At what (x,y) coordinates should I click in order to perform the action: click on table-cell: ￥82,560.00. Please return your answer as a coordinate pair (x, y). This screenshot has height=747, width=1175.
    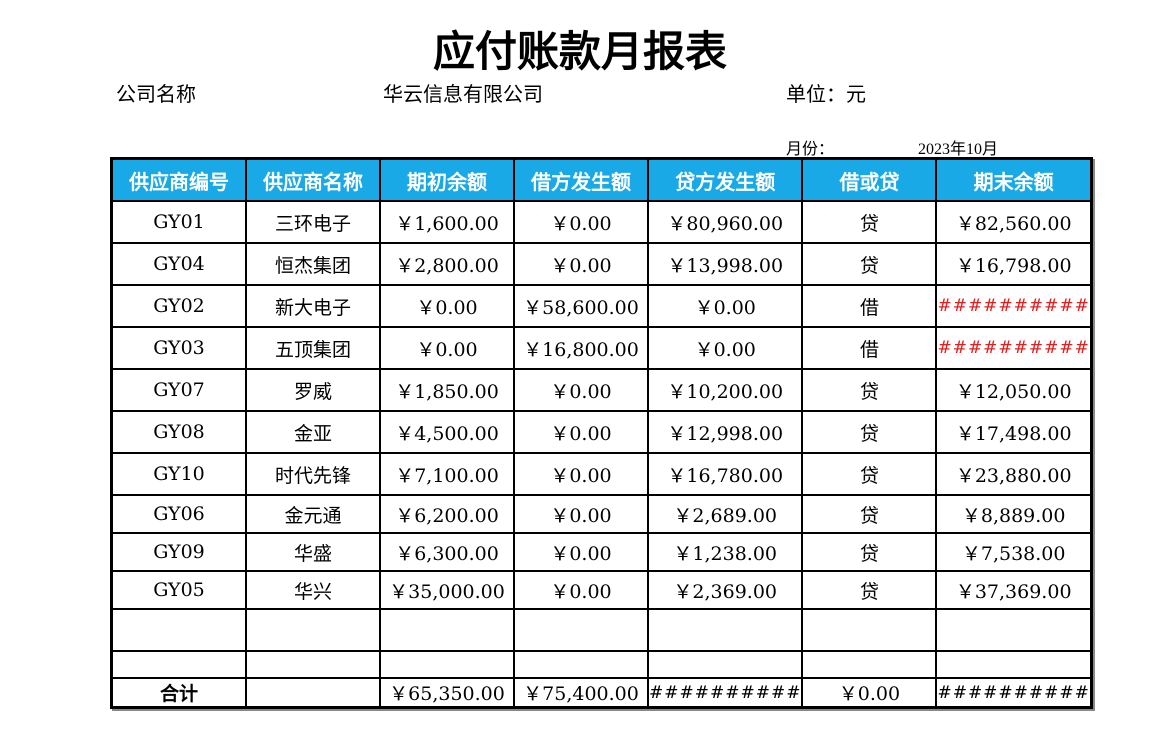
    Looking at the image, I should click on (1014, 222).